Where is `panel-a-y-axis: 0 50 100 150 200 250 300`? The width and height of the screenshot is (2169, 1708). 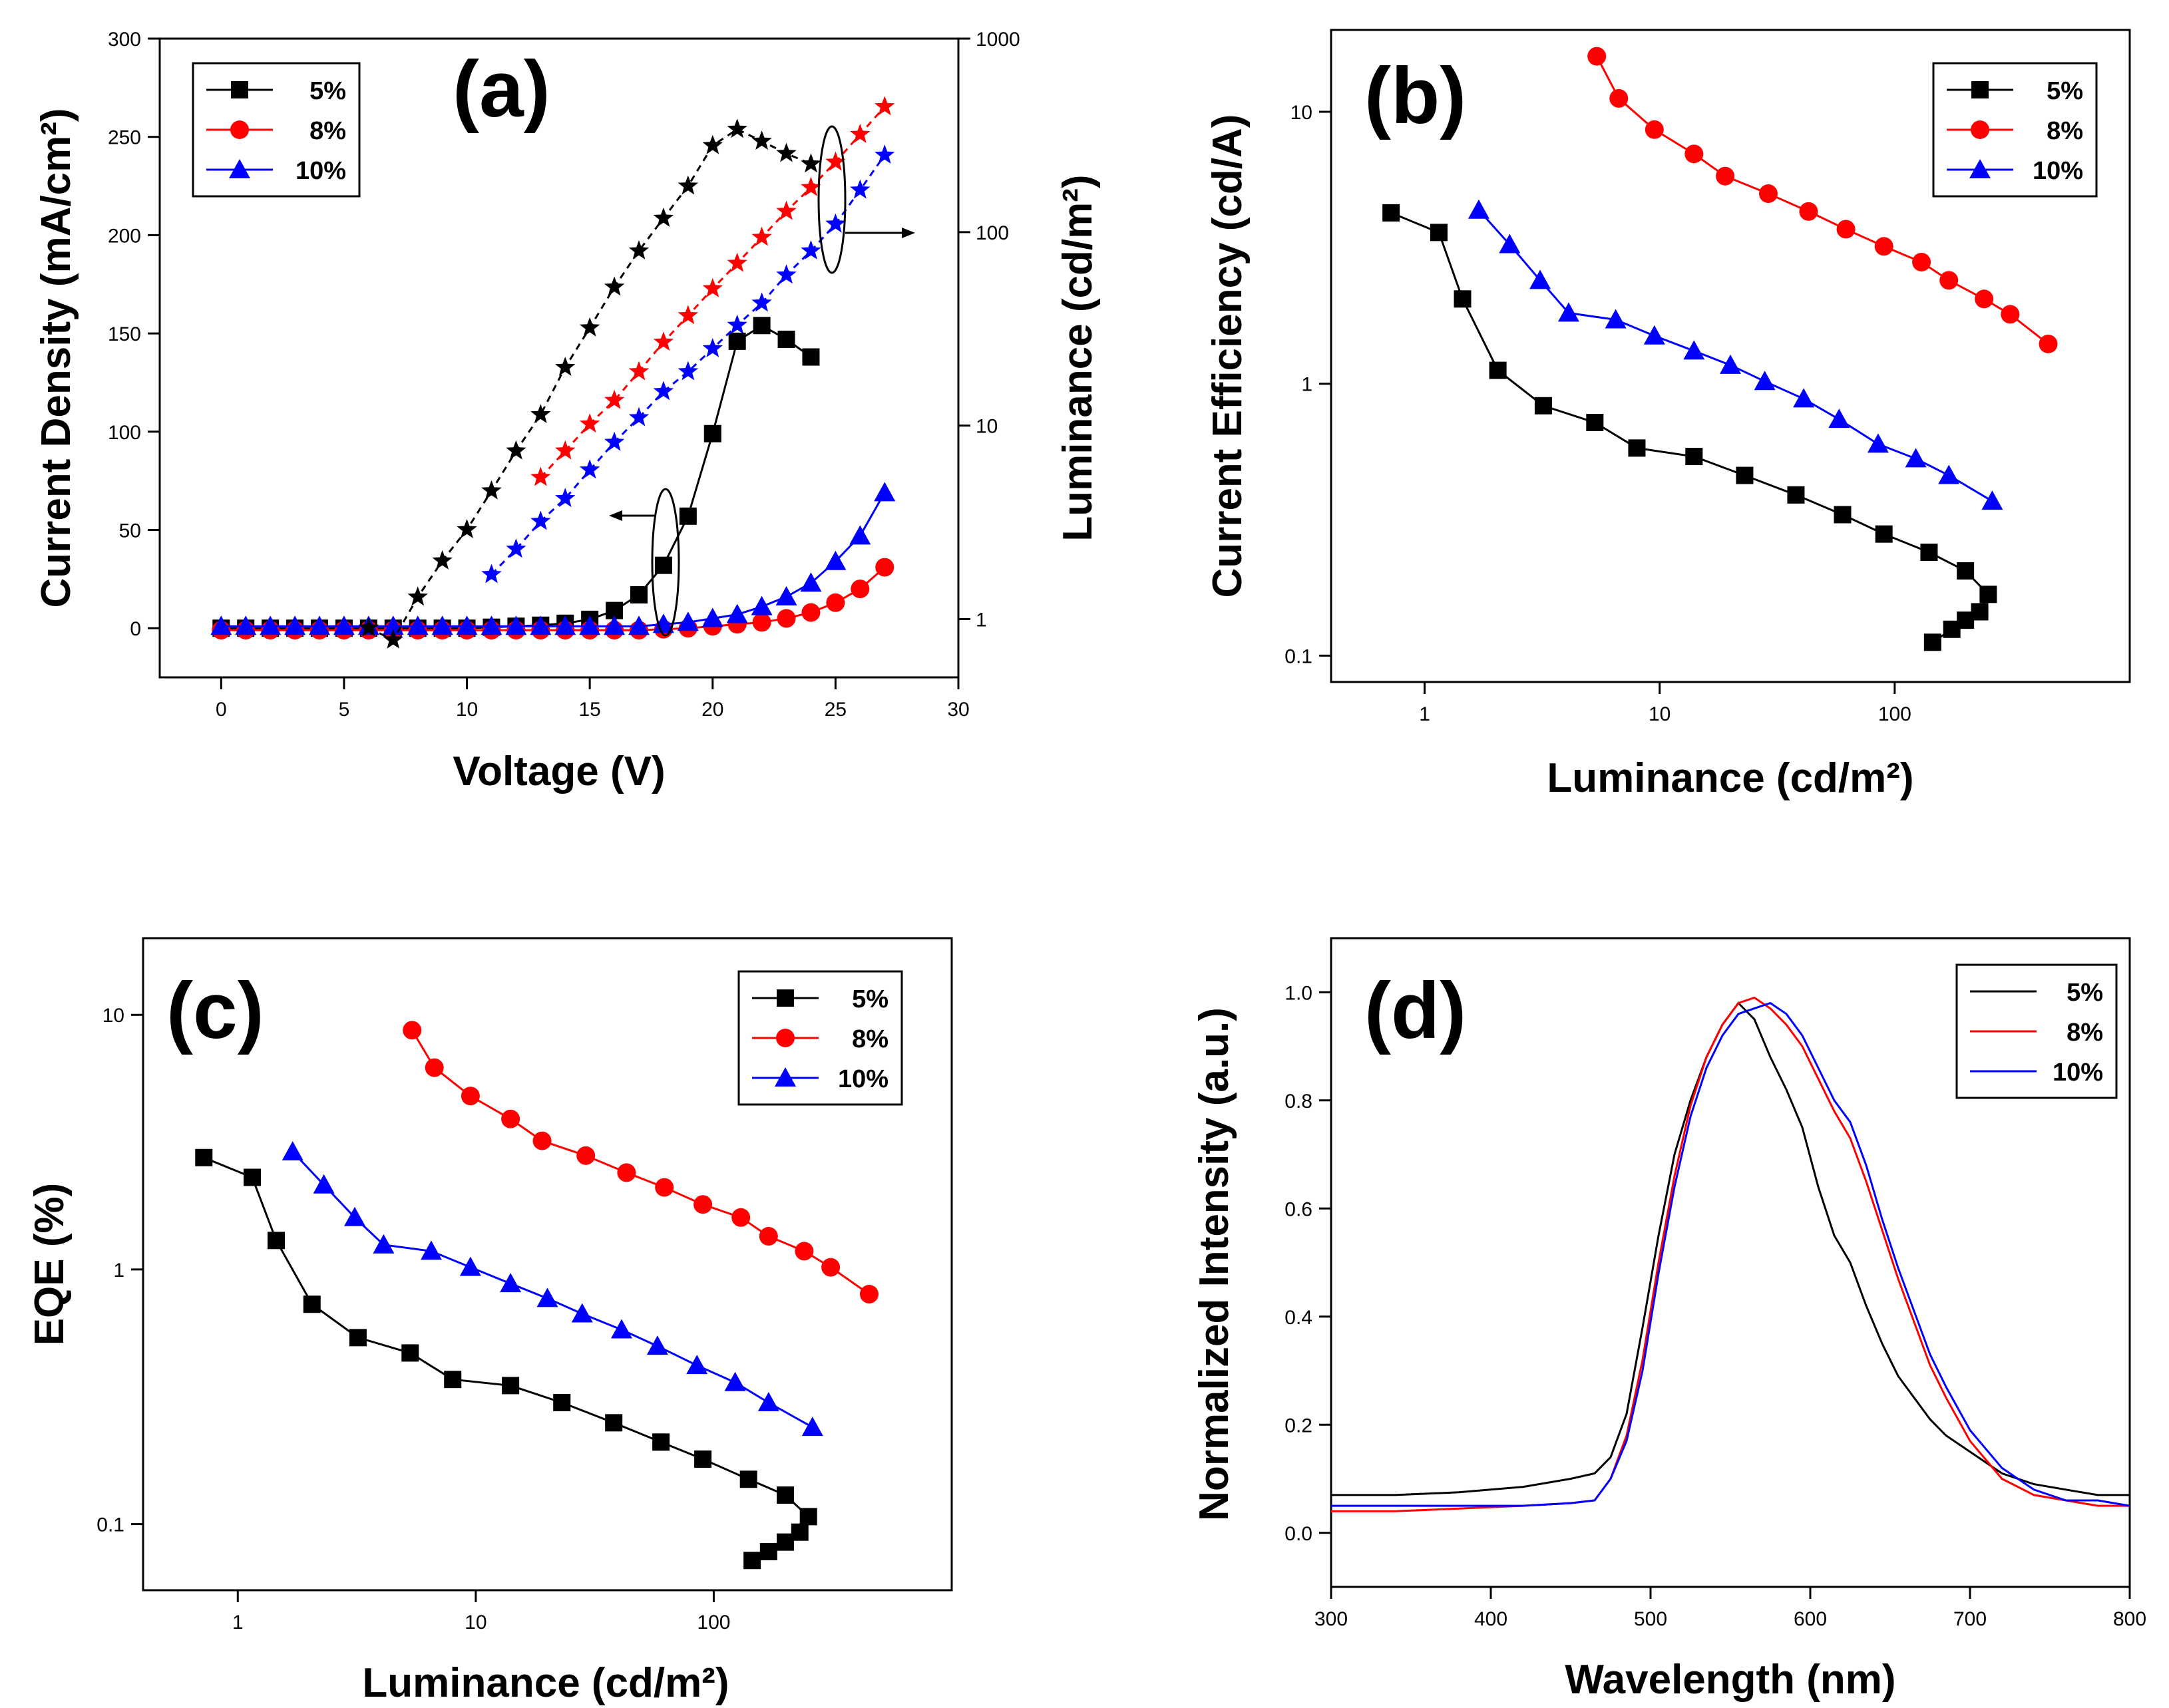
panel-a-y-axis: 0 50 100 150 200 250 300 is located at coordinates (134, 334).